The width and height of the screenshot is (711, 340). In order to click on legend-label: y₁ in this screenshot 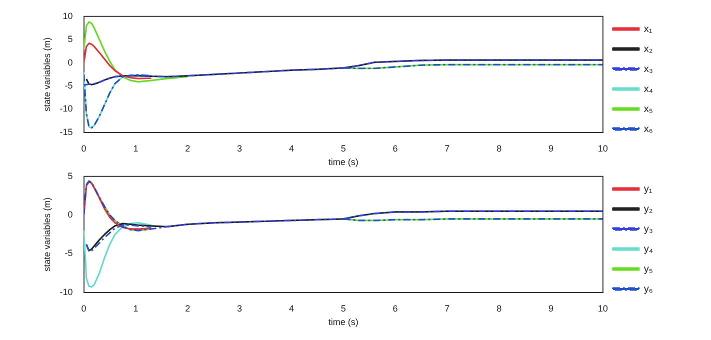, I will do `click(648, 189)`.